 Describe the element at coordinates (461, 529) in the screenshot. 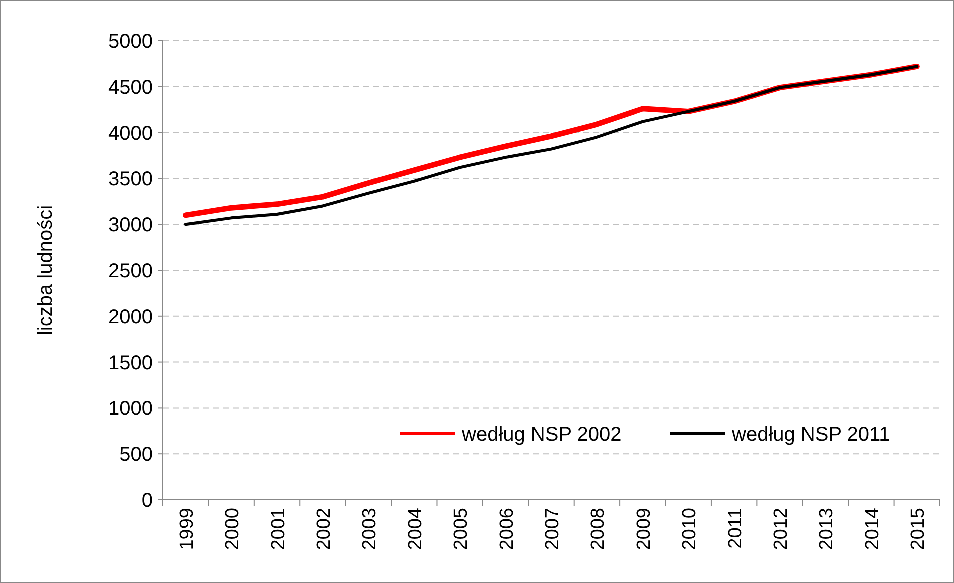

I see `x-tick-label: 2005` at that location.